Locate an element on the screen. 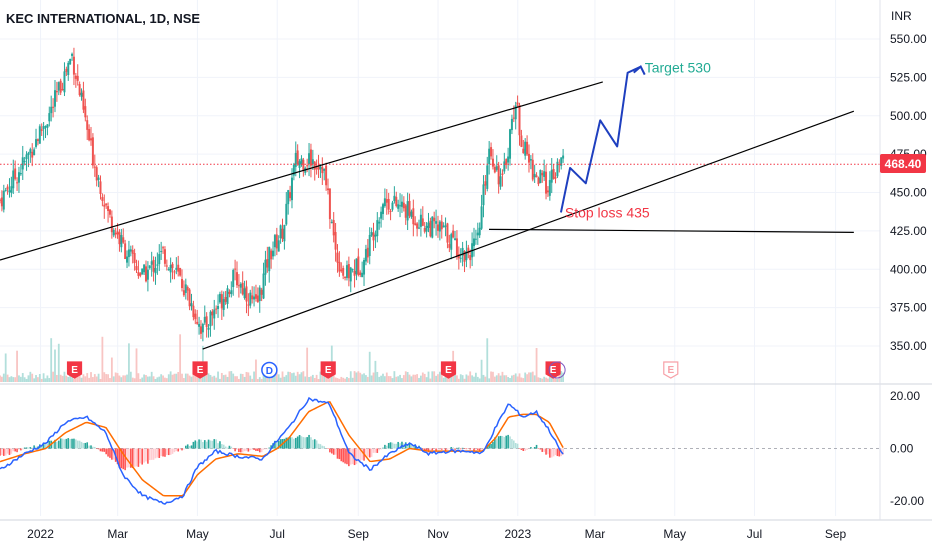  dividend-marker is located at coordinates (269, 370).